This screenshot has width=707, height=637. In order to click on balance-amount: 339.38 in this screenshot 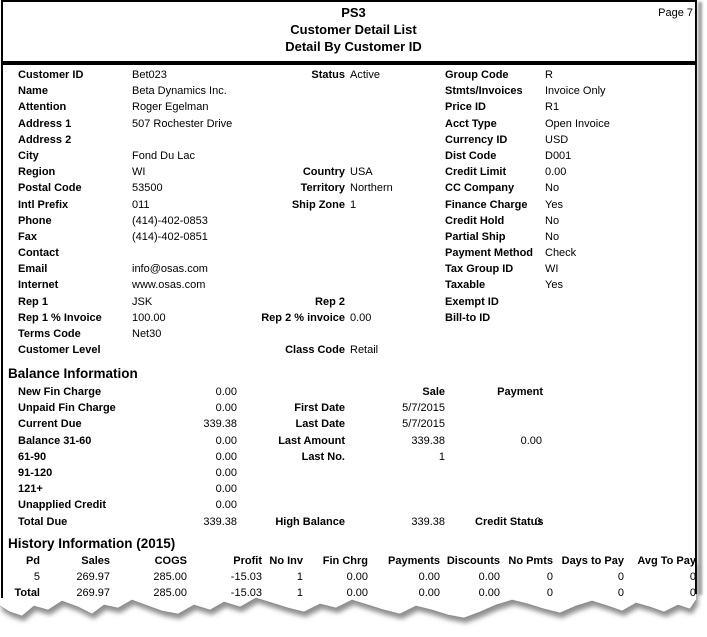, I will do `click(220, 424)`.